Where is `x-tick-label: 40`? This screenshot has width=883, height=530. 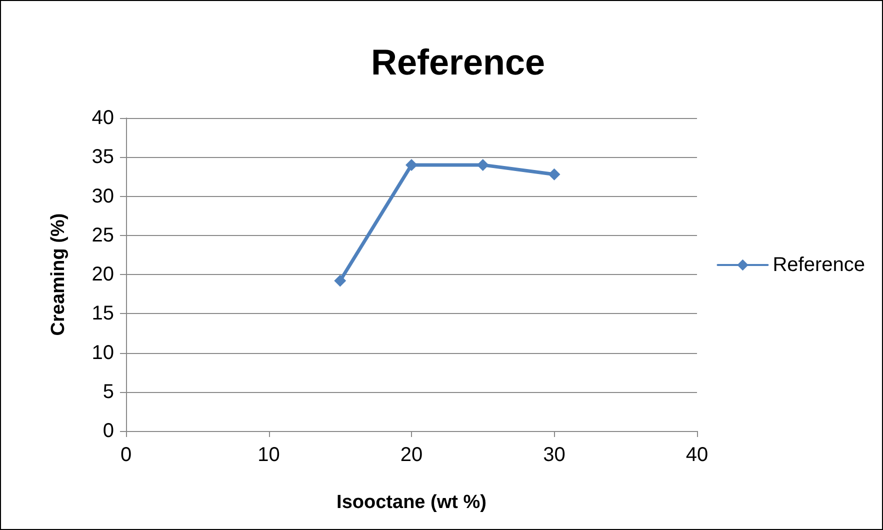 x-tick-label: 40 is located at coordinates (697, 455).